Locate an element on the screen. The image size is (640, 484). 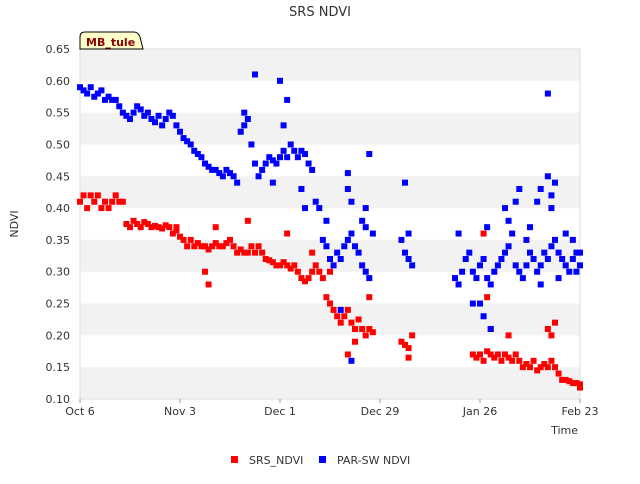
y-tick-label: 0.45 is located at coordinates (58, 176).